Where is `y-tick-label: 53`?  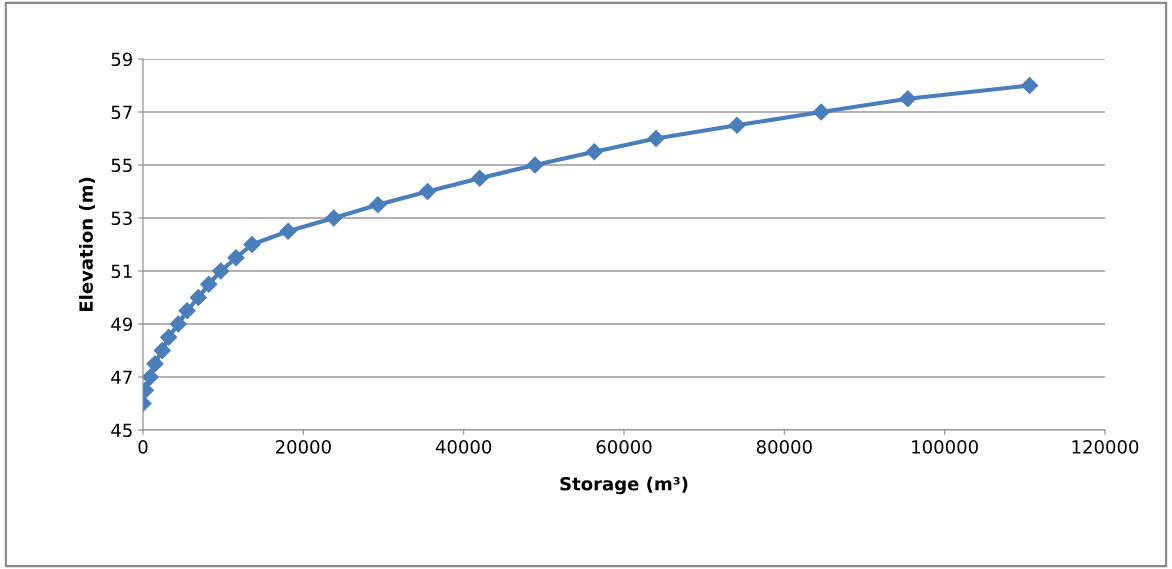 y-tick-label: 53 is located at coordinates (121, 218).